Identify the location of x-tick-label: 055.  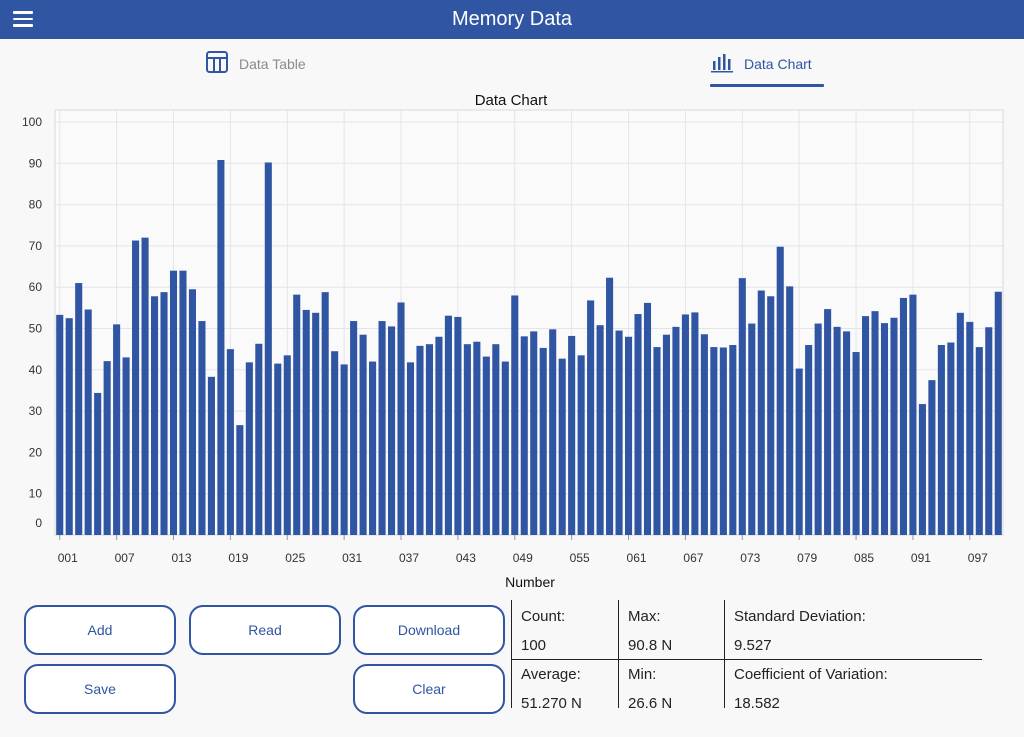
(580, 558).